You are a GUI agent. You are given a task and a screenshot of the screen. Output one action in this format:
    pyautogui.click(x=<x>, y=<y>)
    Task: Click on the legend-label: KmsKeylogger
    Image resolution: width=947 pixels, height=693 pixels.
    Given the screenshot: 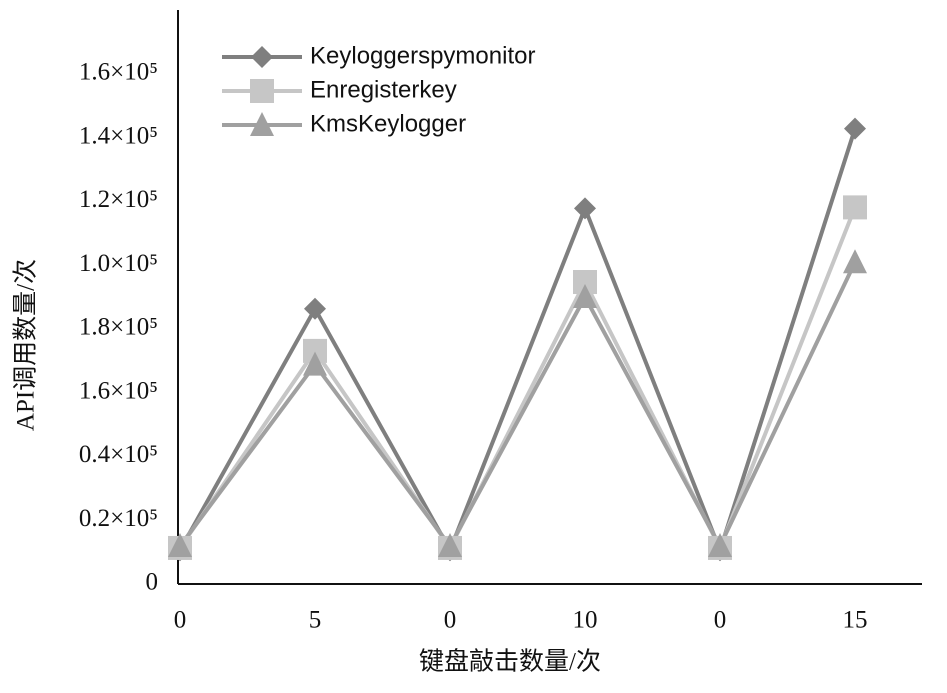 What is the action you would take?
    pyautogui.click(x=388, y=123)
    